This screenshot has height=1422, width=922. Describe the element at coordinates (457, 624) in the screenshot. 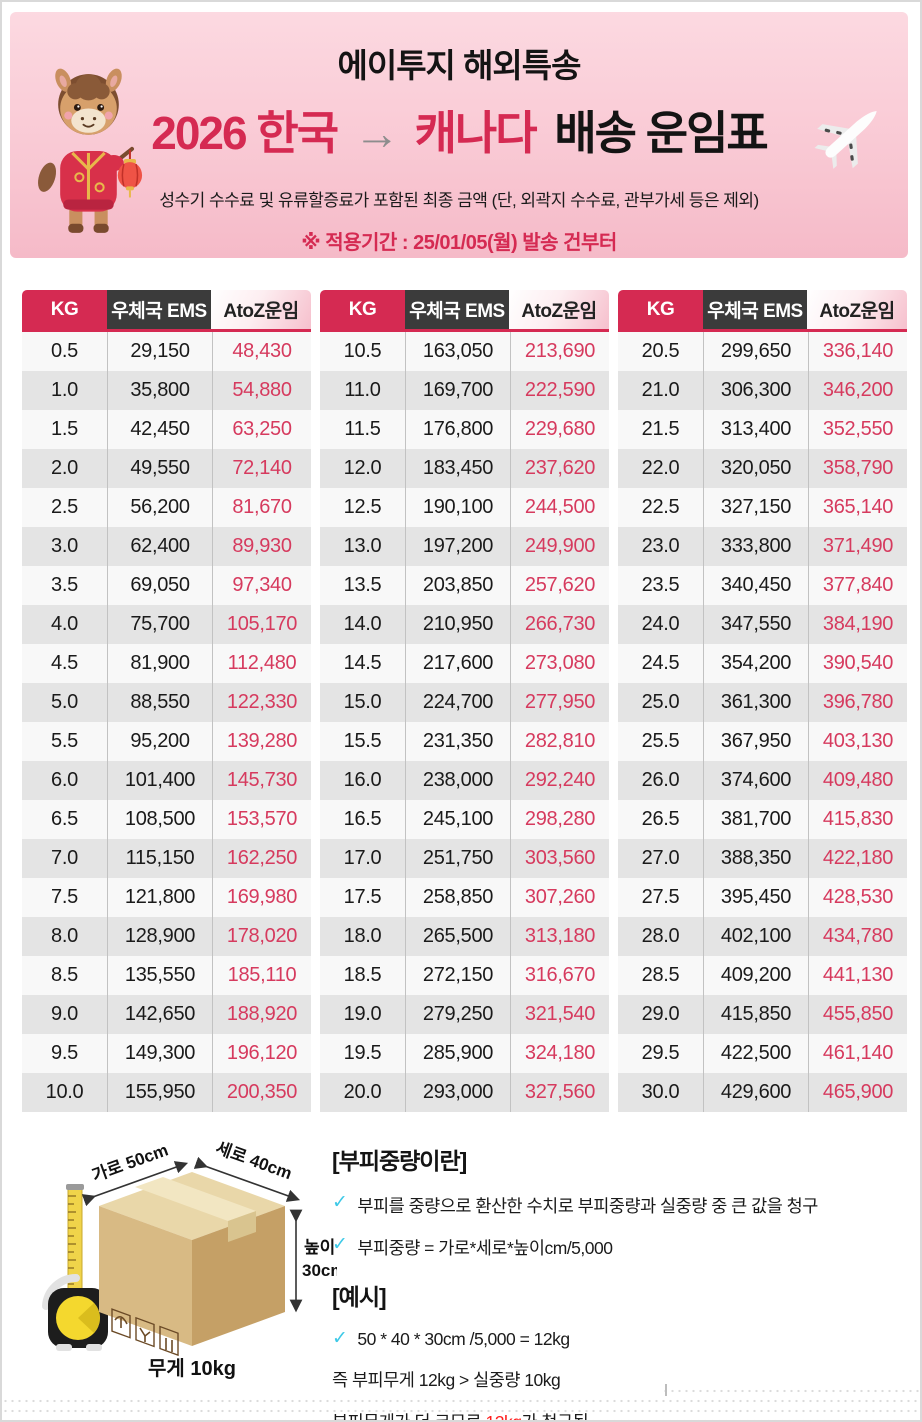

I see `ems-cell: 210,950` at that location.